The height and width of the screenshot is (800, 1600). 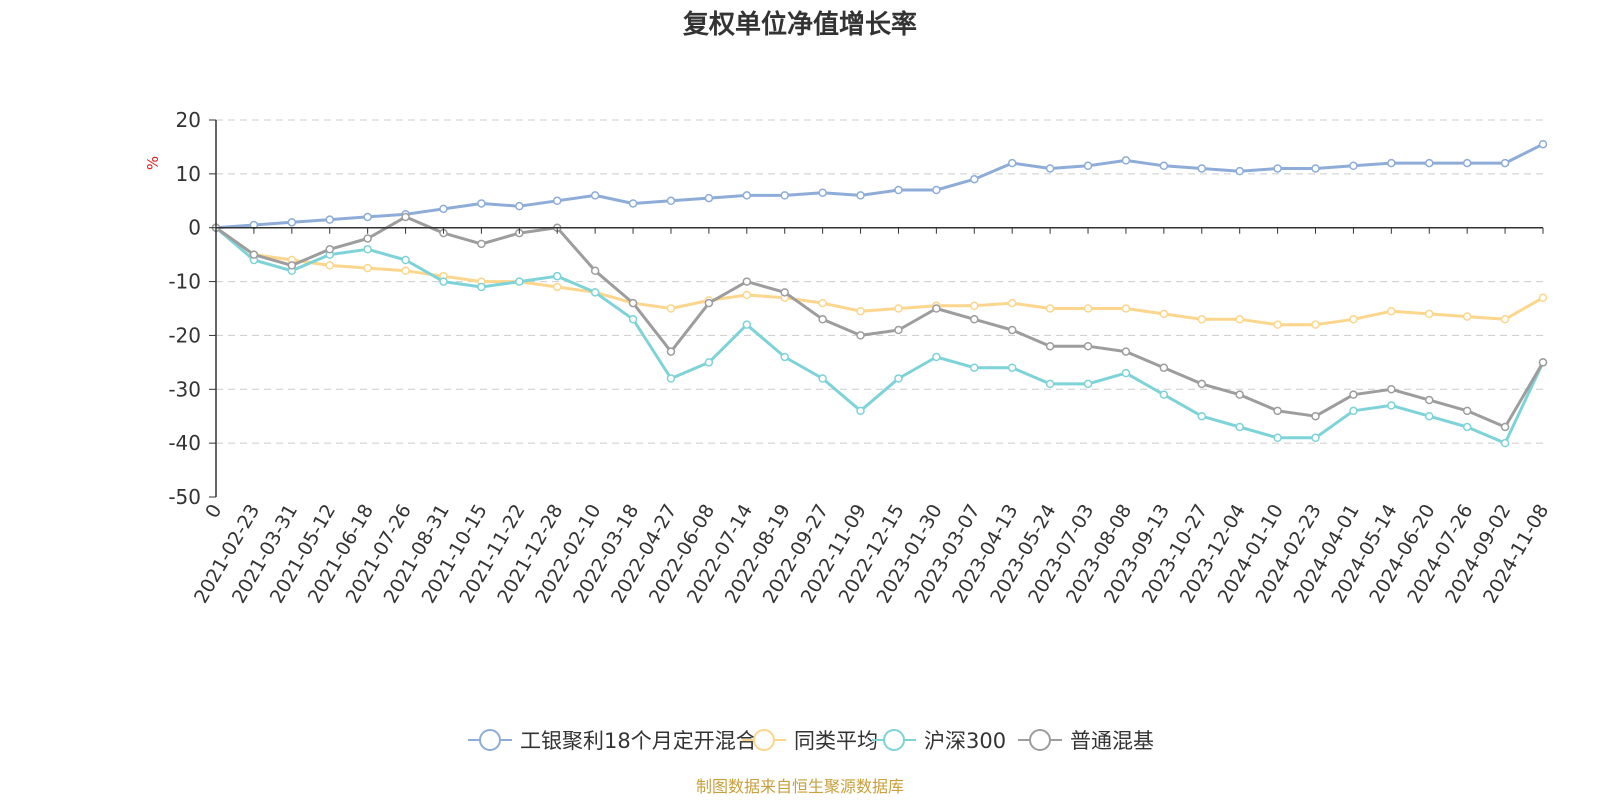 I want to click on legend-label: 工银聚利18个月定开混合A, so click(x=646, y=741).